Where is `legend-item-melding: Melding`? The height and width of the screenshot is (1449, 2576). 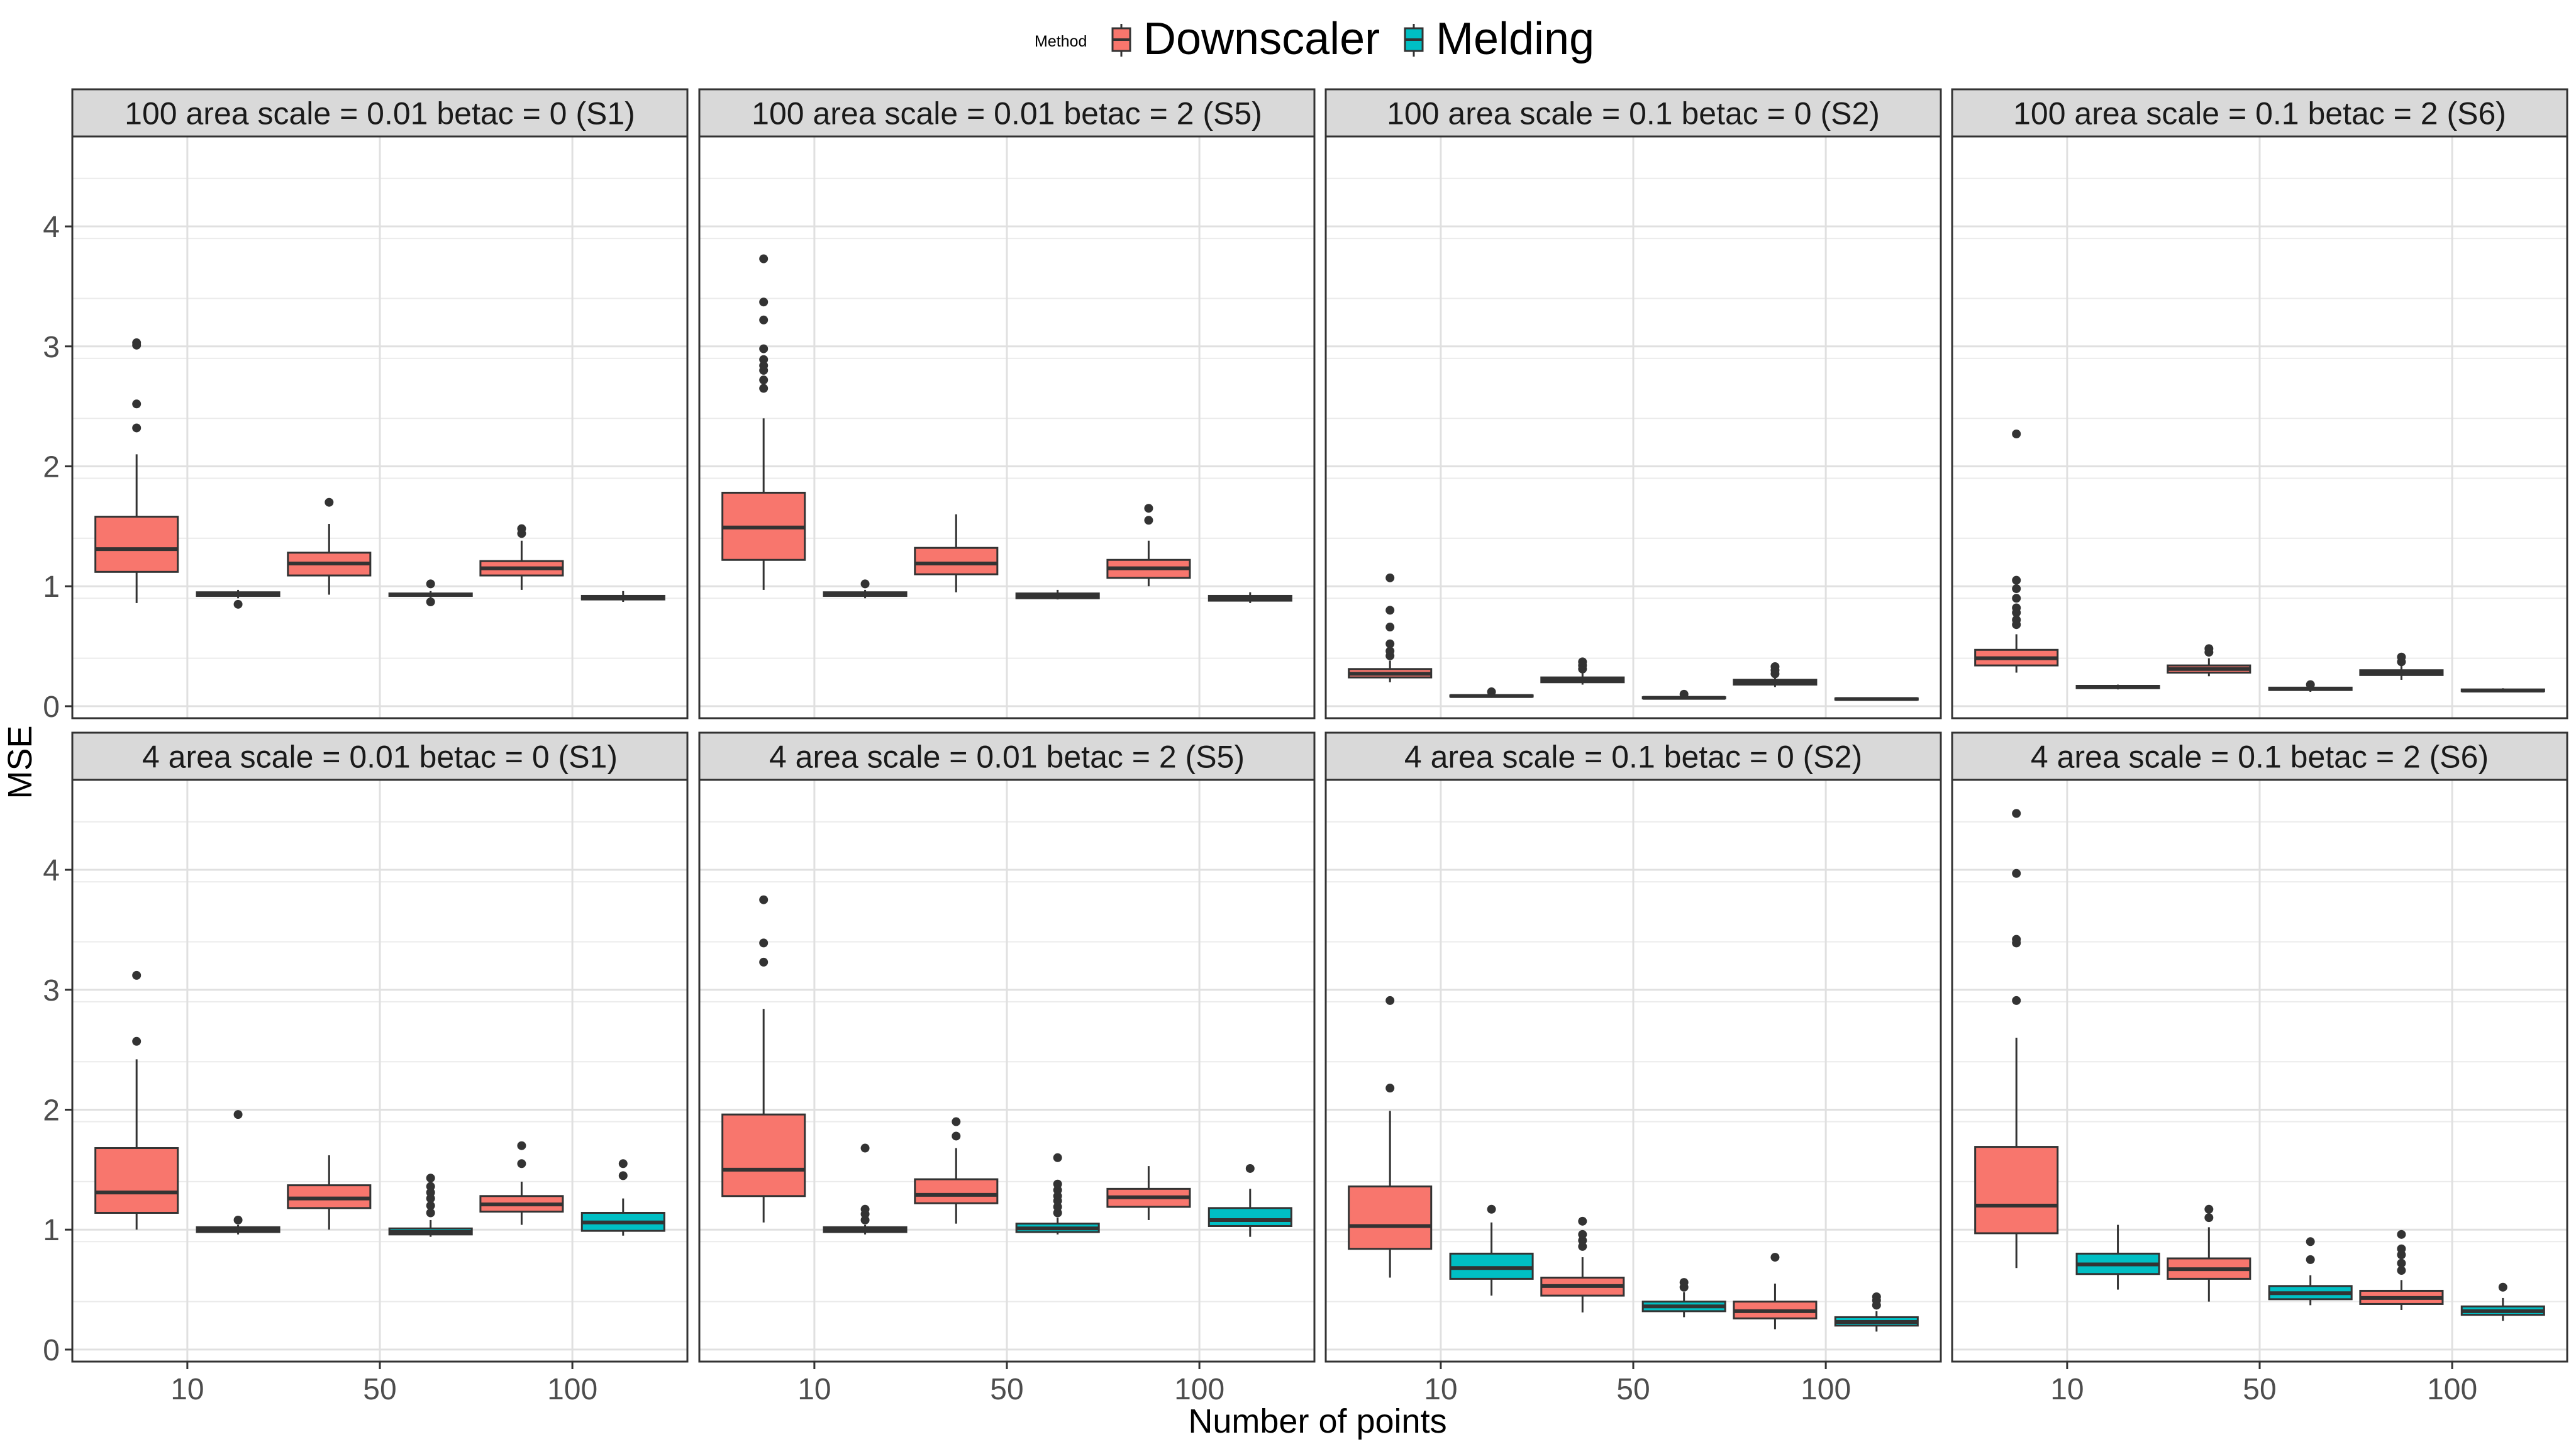 legend-item-melding: Melding is located at coordinates (1499, 39).